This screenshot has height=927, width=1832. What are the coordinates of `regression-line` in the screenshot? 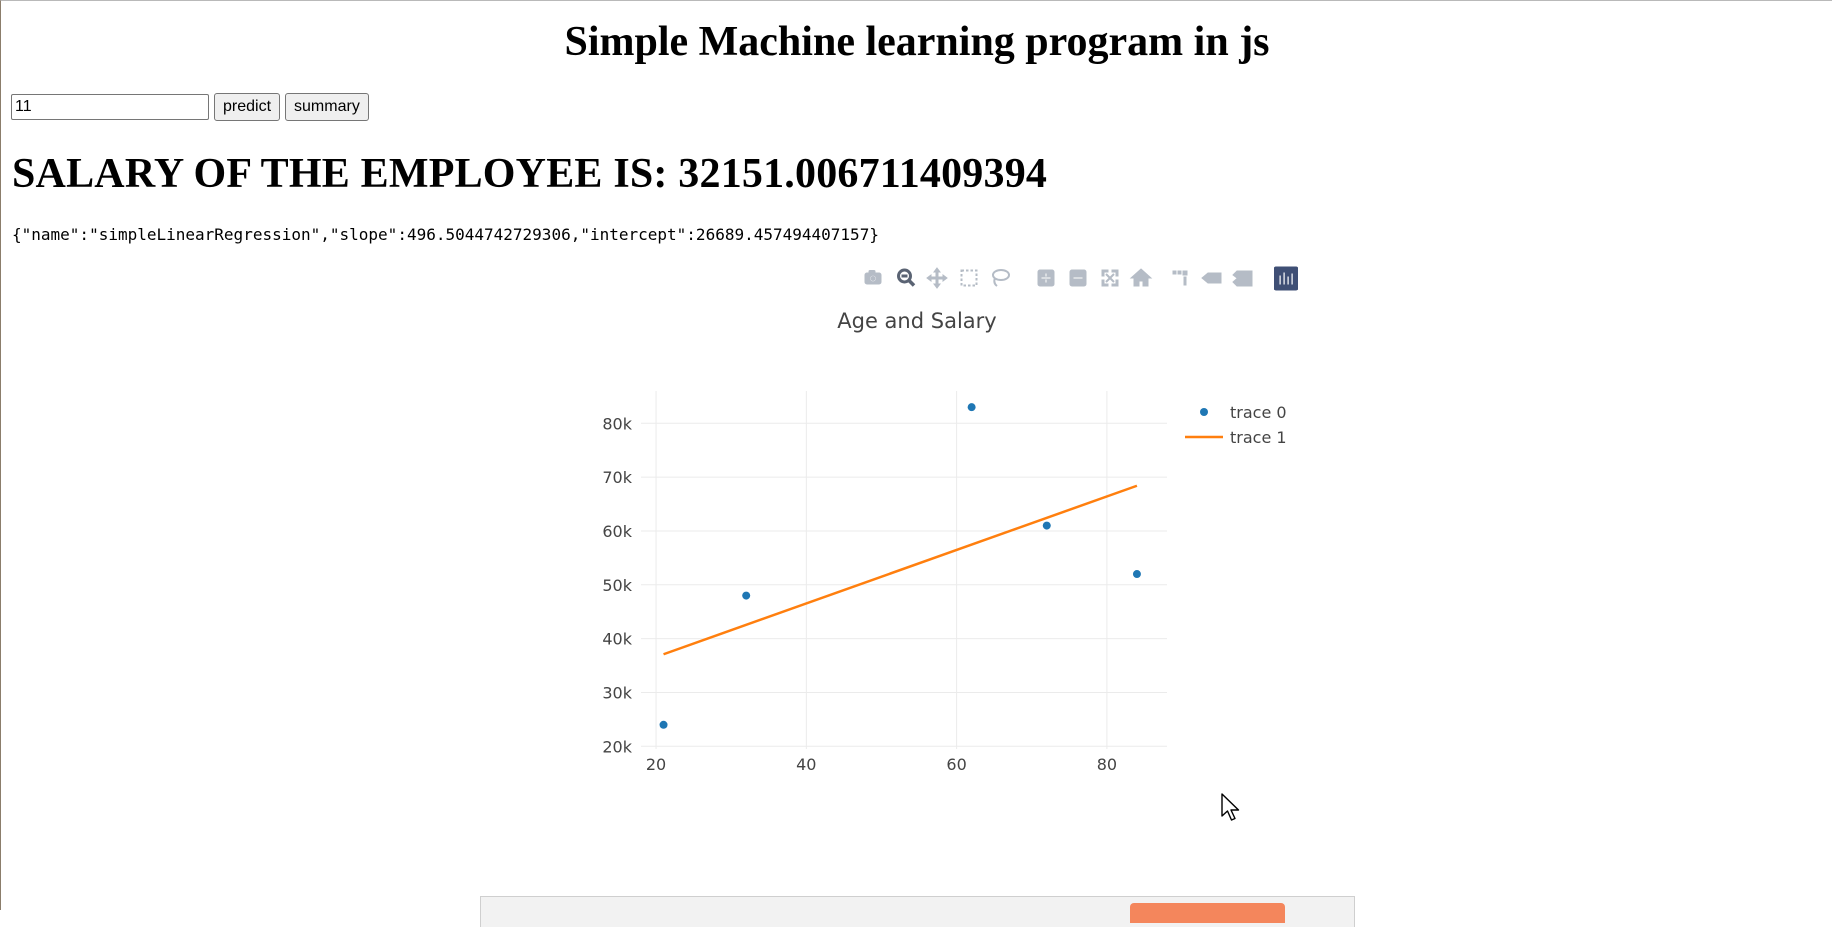 It's located at (900, 570).